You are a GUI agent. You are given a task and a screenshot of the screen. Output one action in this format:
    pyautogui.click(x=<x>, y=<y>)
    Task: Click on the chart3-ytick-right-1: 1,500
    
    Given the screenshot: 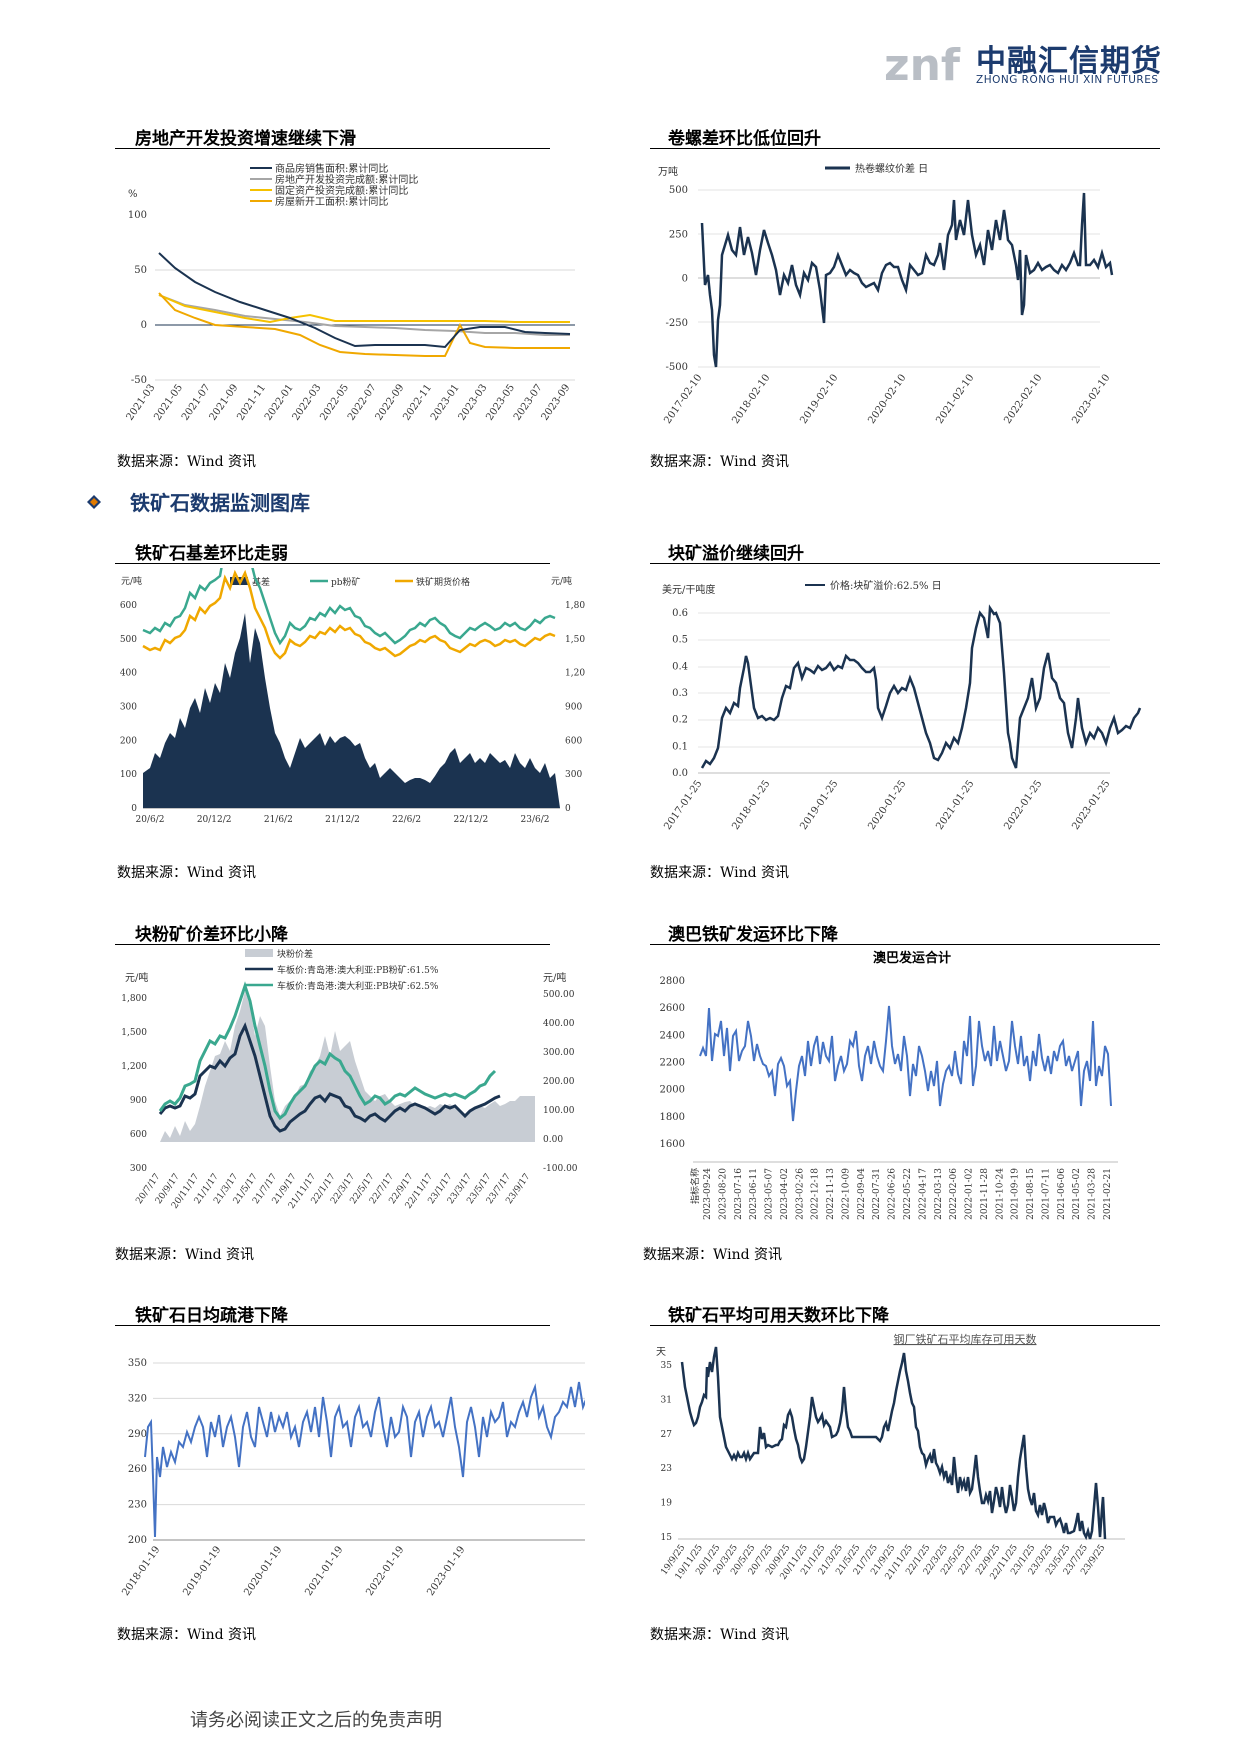 What is the action you would take?
    pyautogui.click(x=575, y=640)
    